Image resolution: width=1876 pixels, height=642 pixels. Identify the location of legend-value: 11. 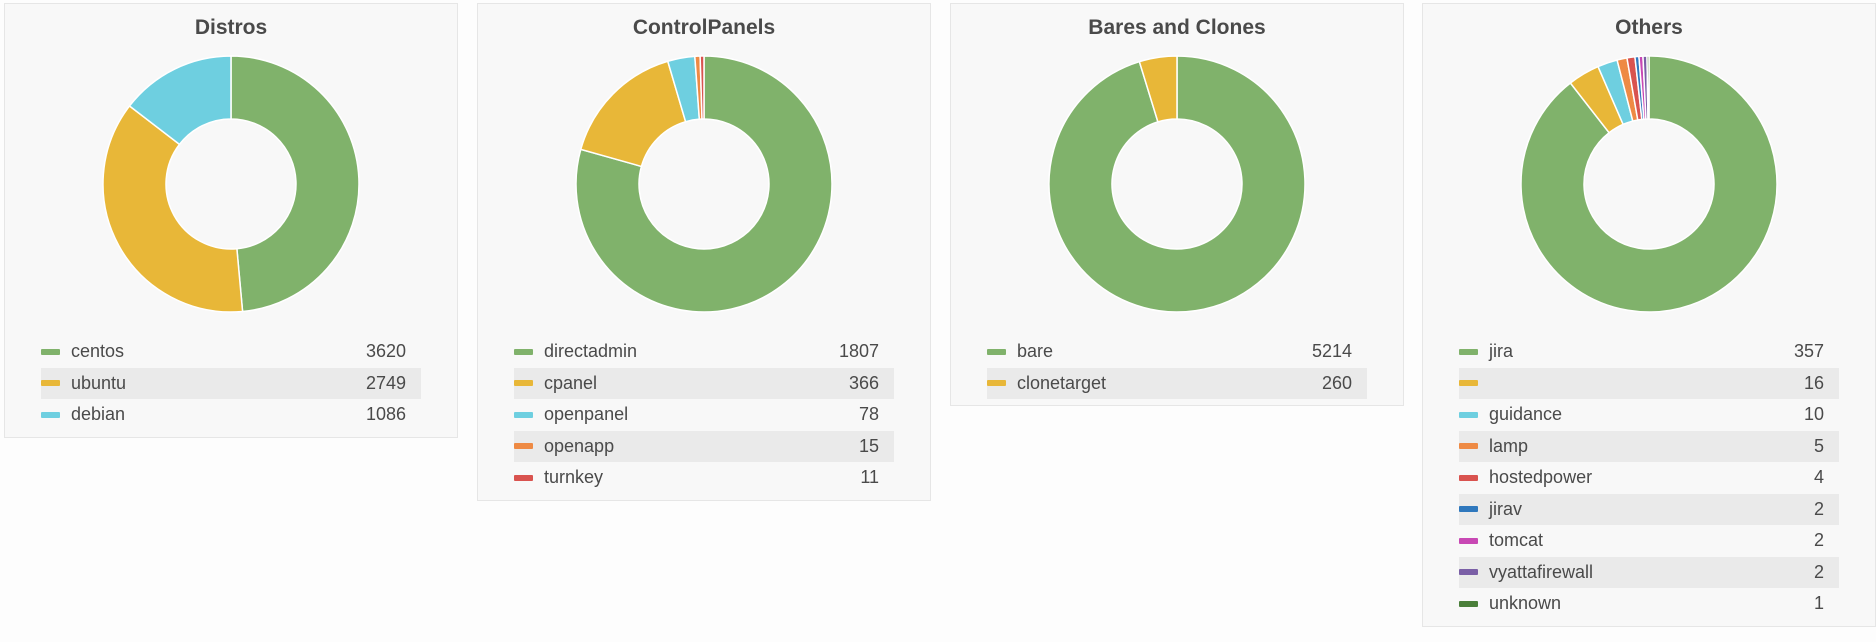
(869, 477).